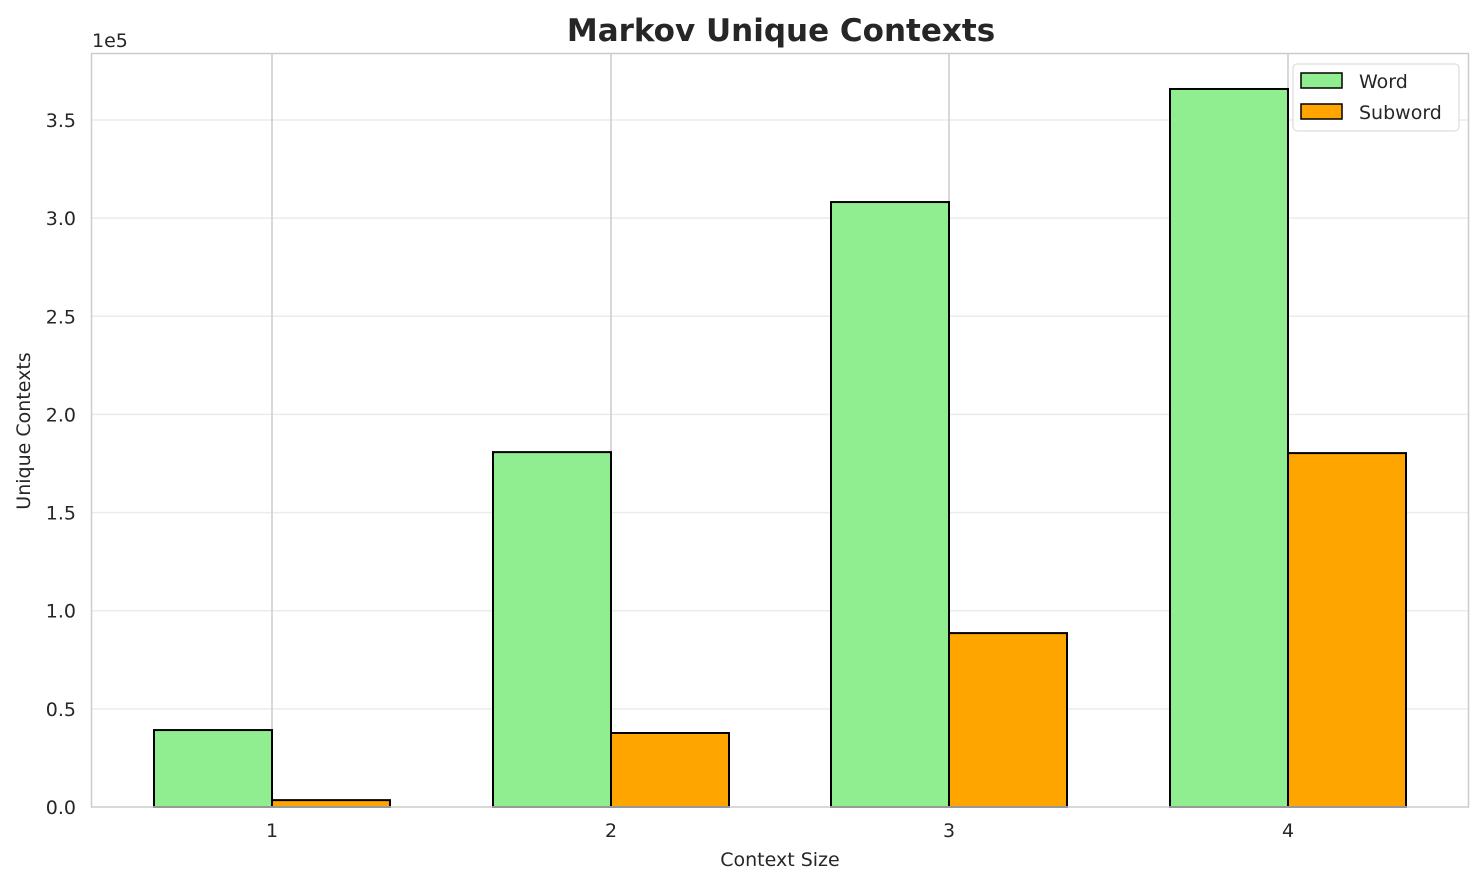  What do you see at coordinates (24, 430) in the screenshot?
I see `y-axis-label: Unique Contexts` at bounding box center [24, 430].